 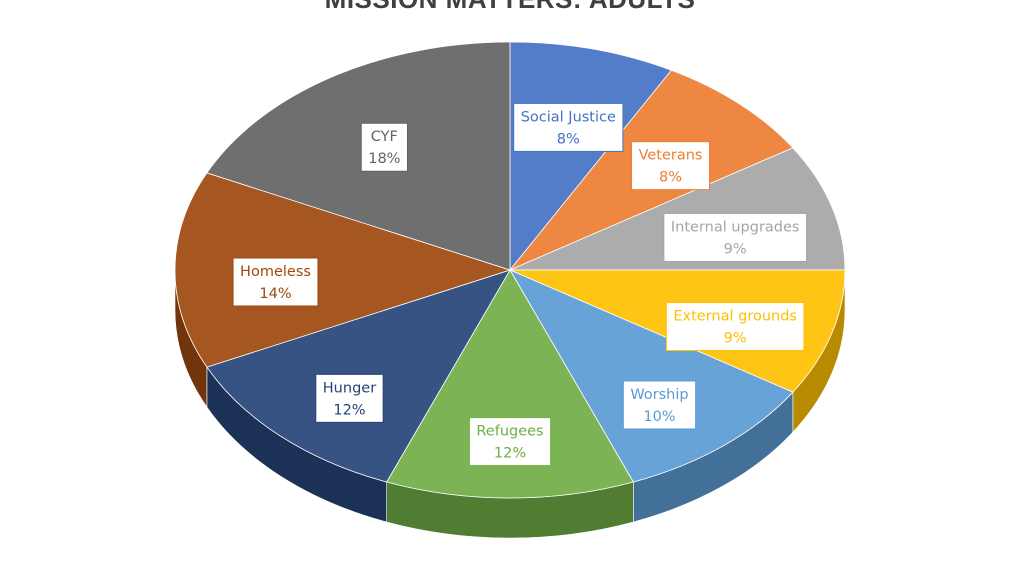 What do you see at coordinates (275, 272) in the screenshot?
I see `data-label-name: Homeless` at bounding box center [275, 272].